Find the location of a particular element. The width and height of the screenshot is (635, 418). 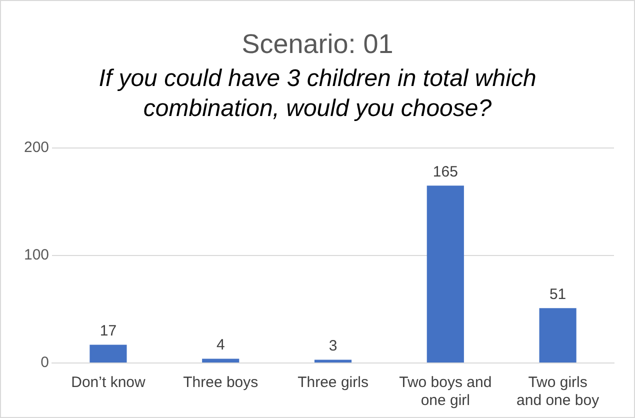

y-tick-label: 200 is located at coordinates (37, 147).